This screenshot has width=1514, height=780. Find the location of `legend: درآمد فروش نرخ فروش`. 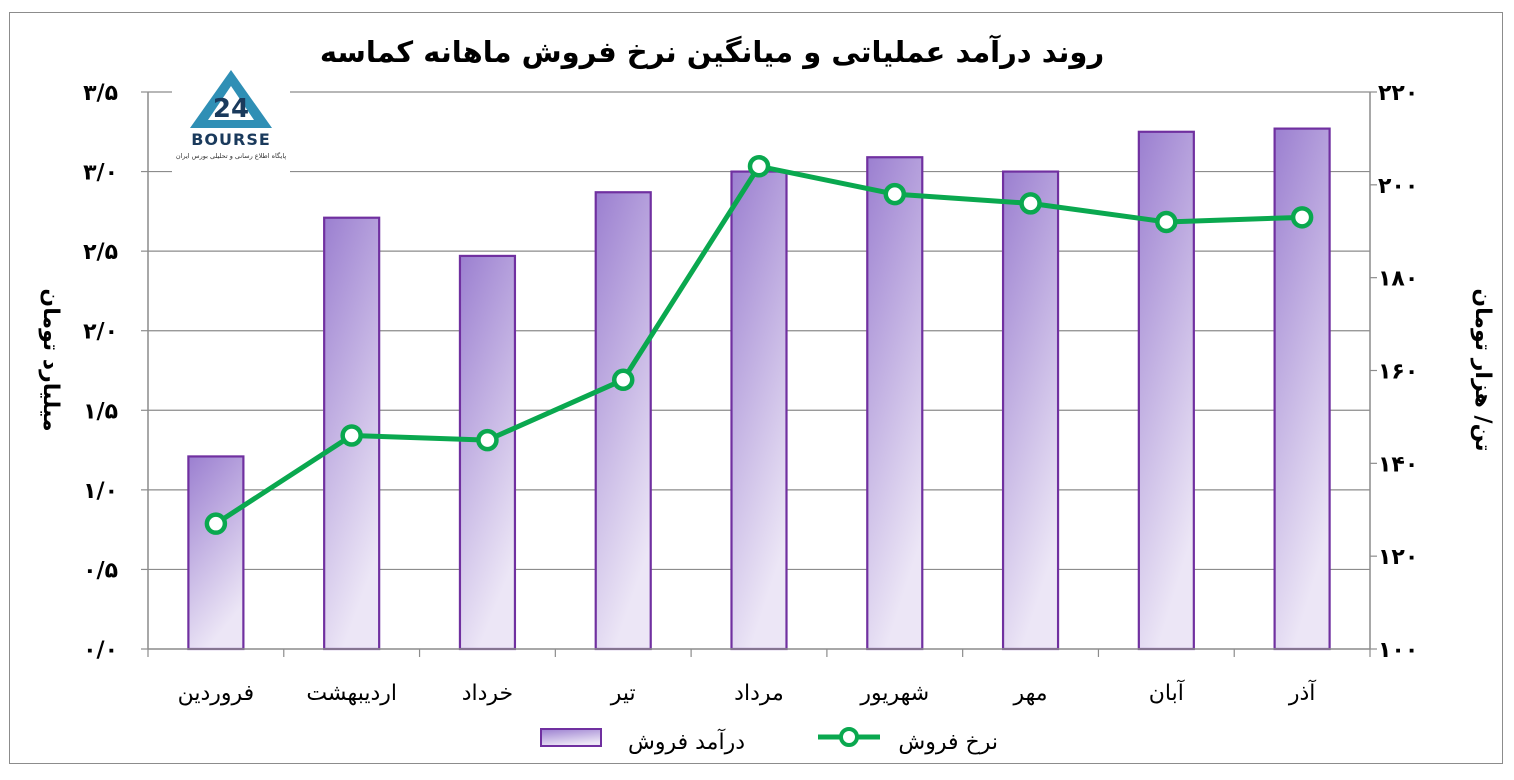

legend: درآمد فروش نرخ فروش is located at coordinates (769, 741).